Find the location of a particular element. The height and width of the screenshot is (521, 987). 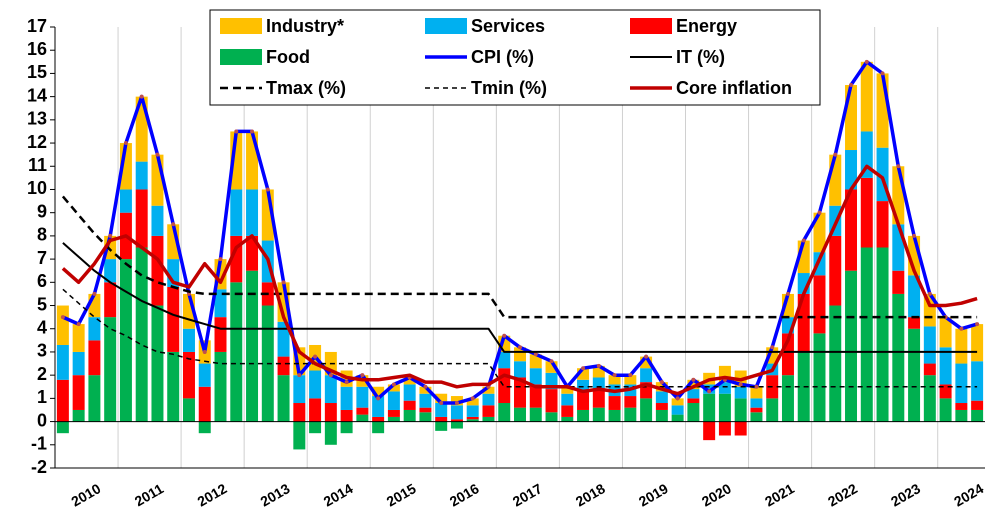

legend-label: Services is located at coordinates (508, 26).